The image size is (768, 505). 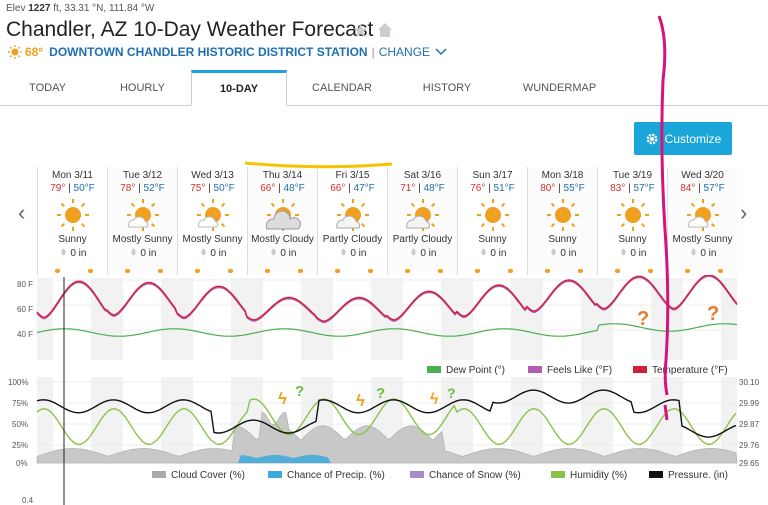 I want to click on day-high: 75°, so click(x=198, y=188).